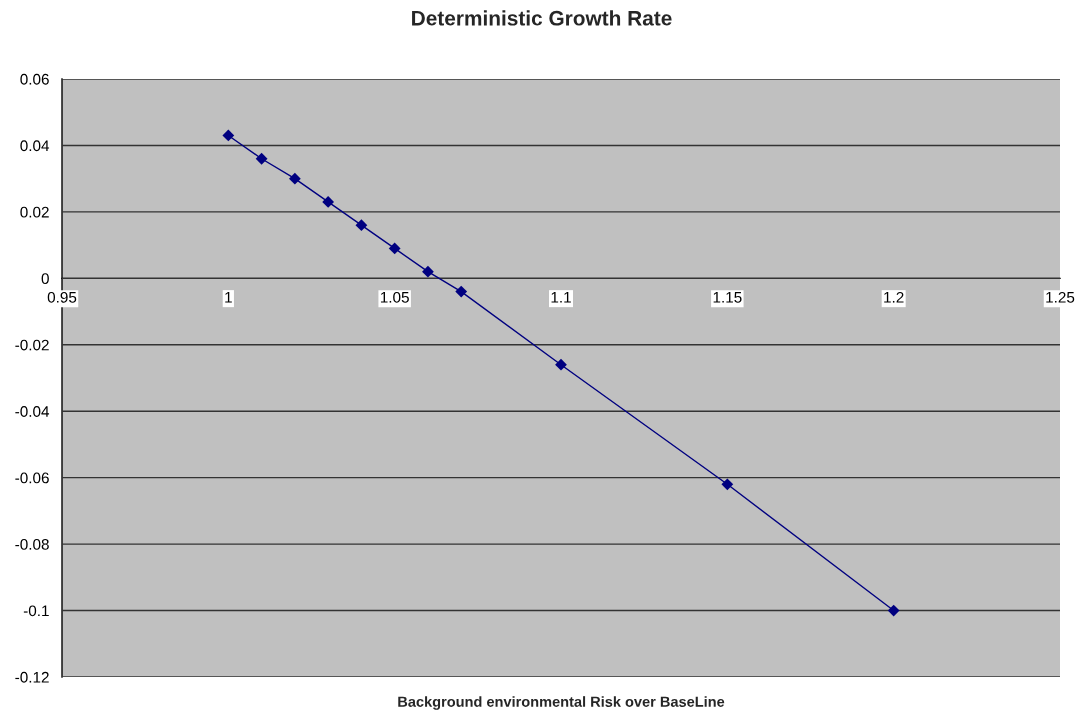  I want to click on x-tick-label: 1.25, so click(1060, 297).